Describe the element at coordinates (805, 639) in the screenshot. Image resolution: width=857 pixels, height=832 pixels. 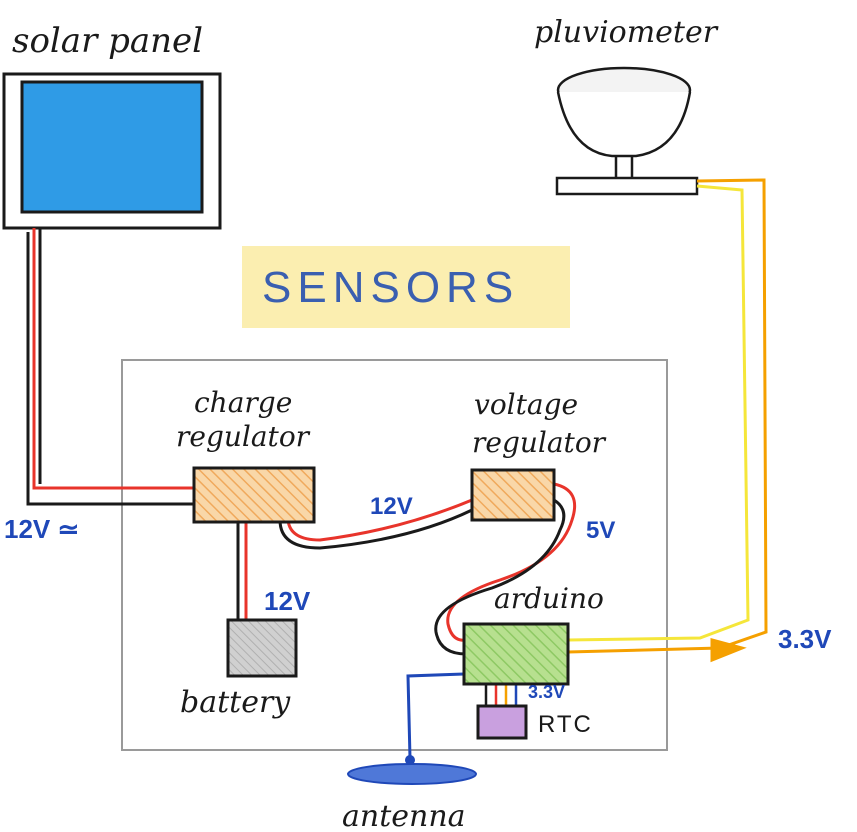
I see `voltage-label-pluviometer: 3.3V` at that location.